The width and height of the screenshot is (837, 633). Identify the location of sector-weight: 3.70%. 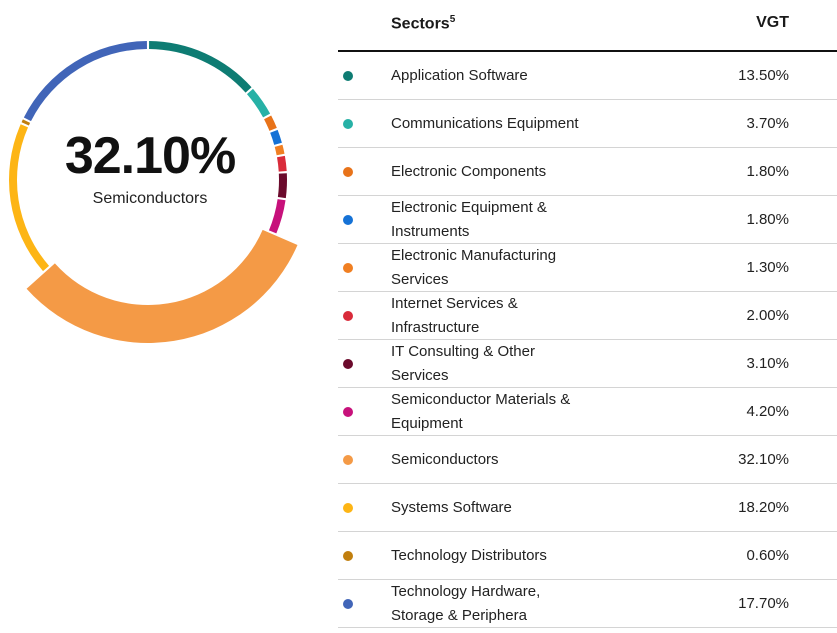
(767, 123).